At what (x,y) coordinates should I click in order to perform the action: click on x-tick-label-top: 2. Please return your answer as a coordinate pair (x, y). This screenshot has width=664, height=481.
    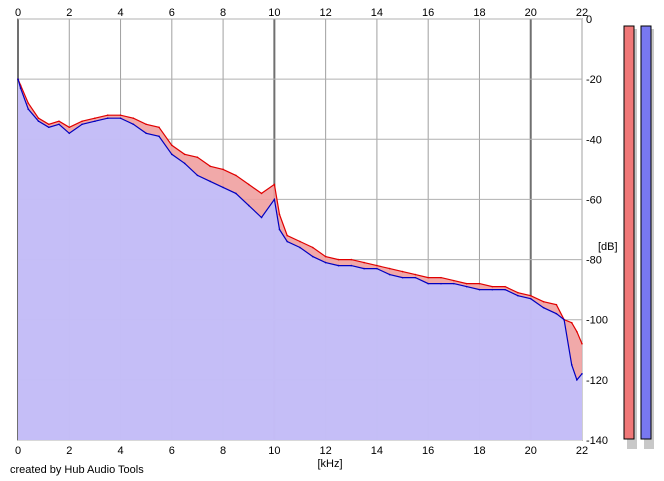
    Looking at the image, I should click on (69, 13).